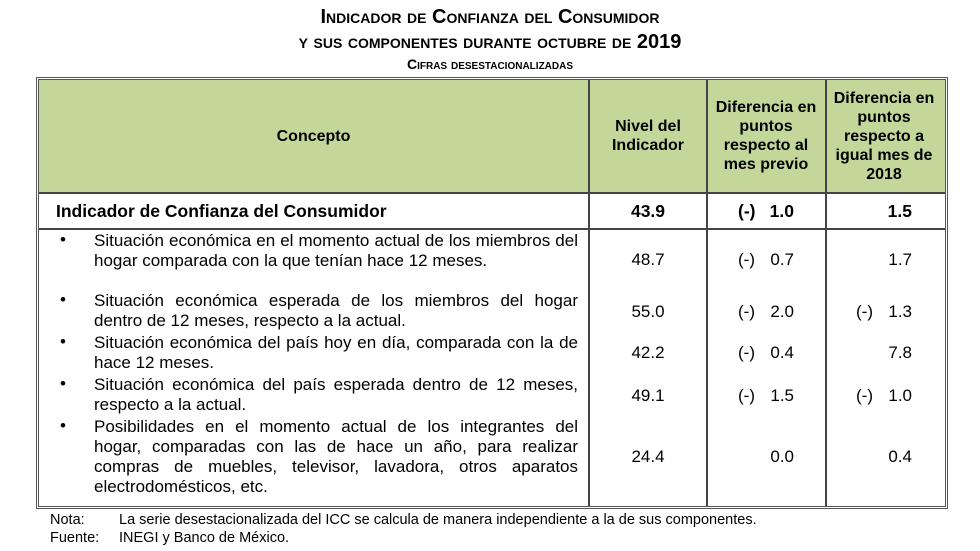 This screenshot has height=551, width=980. I want to click on row-year: 0.4, so click(900, 456).